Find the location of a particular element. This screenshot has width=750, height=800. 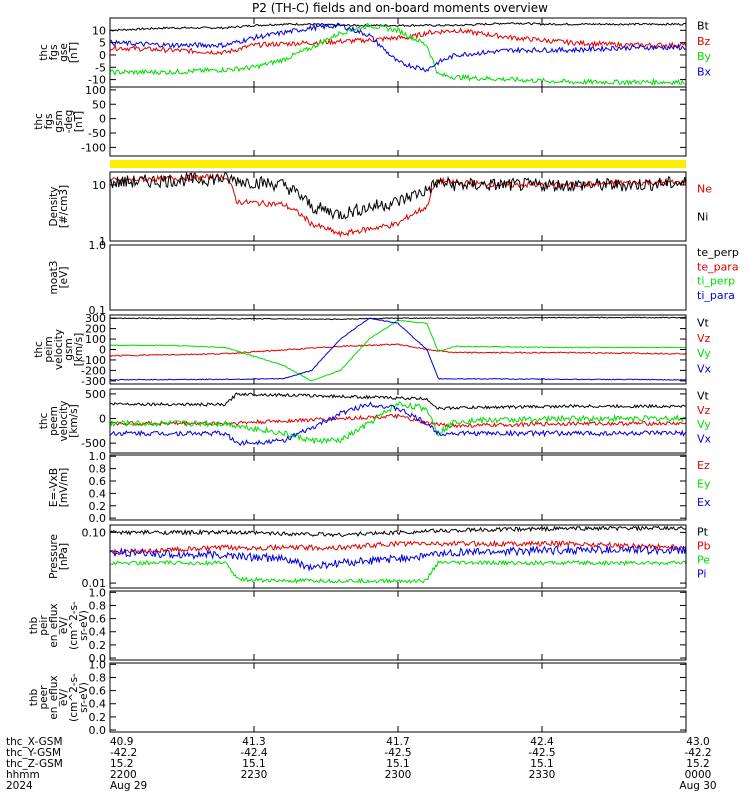

ylabel-fgs_deg: gsm is located at coordinates (59, 121).